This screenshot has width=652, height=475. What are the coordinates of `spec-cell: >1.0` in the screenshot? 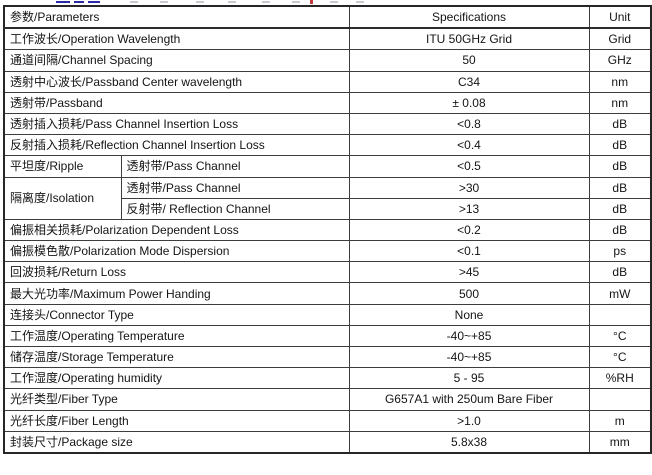 It's located at (469, 420).